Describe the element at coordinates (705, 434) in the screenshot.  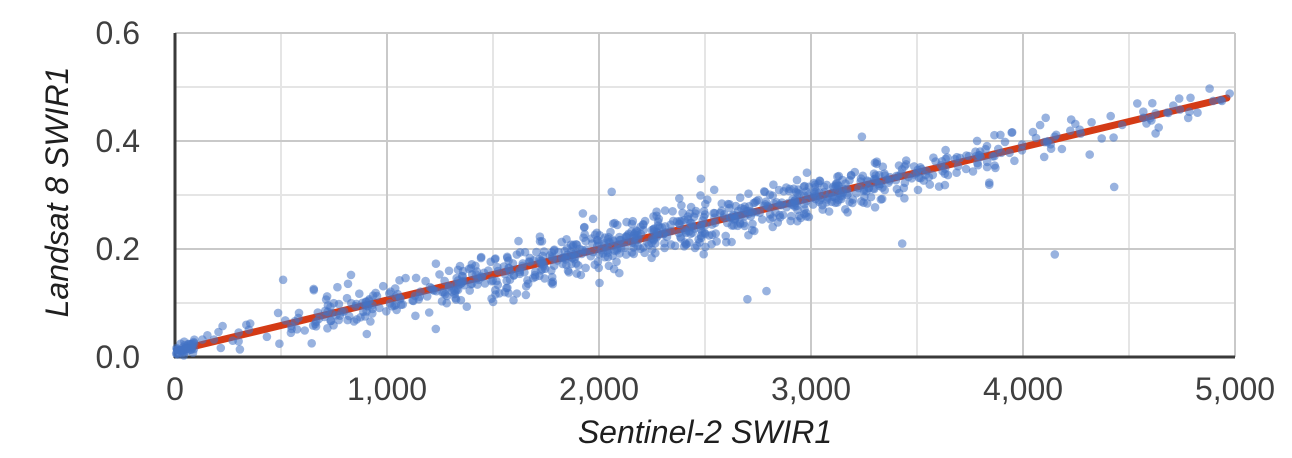
I see `x-axis-title: Sentinel-2 SWIR1` at that location.